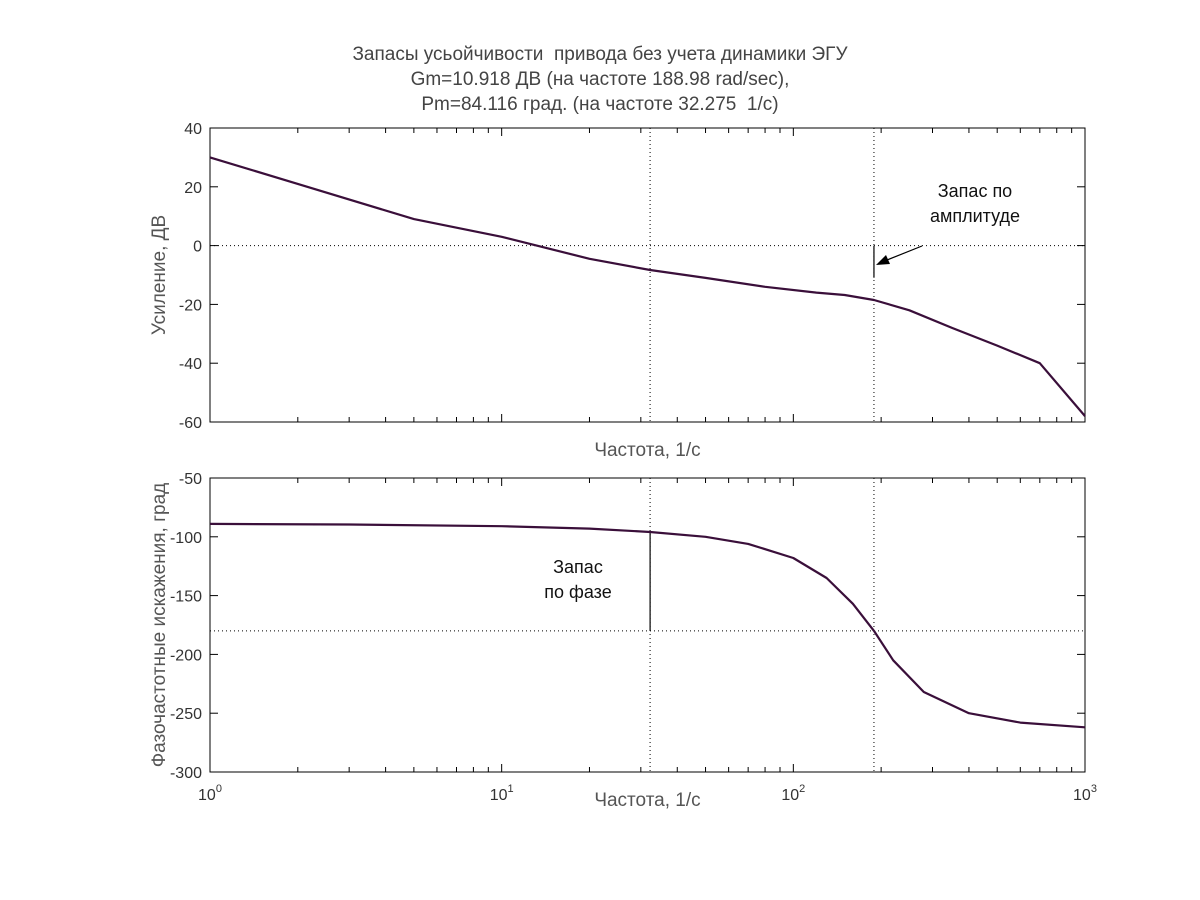 The width and height of the screenshot is (1200, 900). I want to click on magnitude-ytick-label: 0, so click(197, 247).